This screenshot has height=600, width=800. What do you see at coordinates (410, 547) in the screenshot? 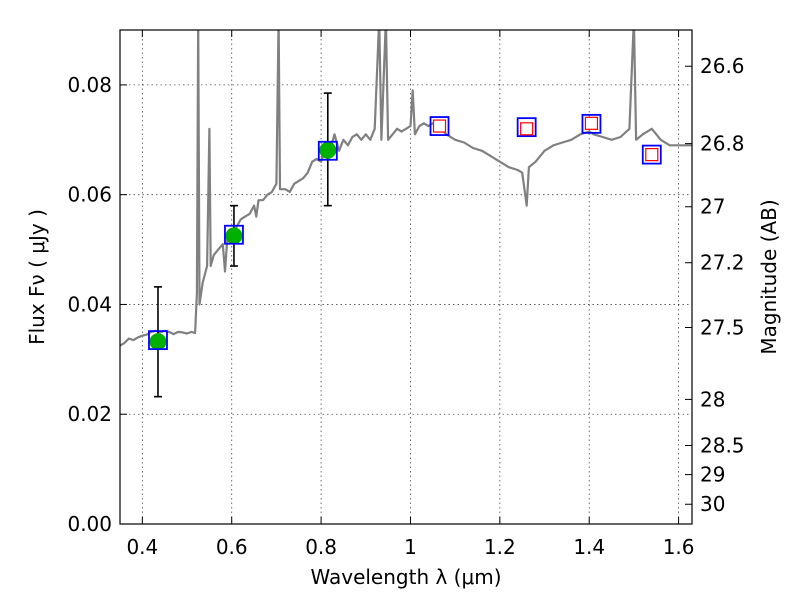
I see `x-tick-label: 1` at bounding box center [410, 547].